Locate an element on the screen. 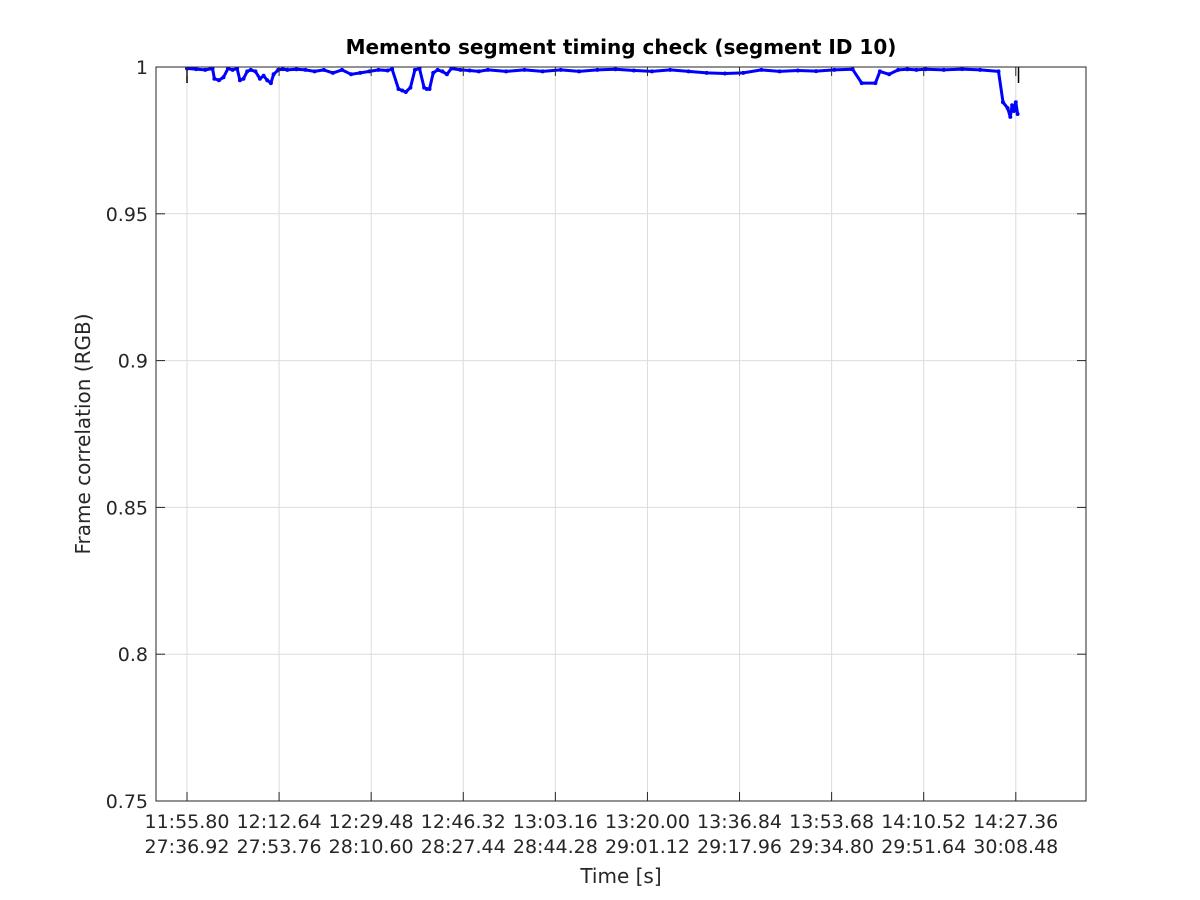 This screenshot has height=900, width=1200. x-tick-label: 14:10.52 is located at coordinates (923, 822).